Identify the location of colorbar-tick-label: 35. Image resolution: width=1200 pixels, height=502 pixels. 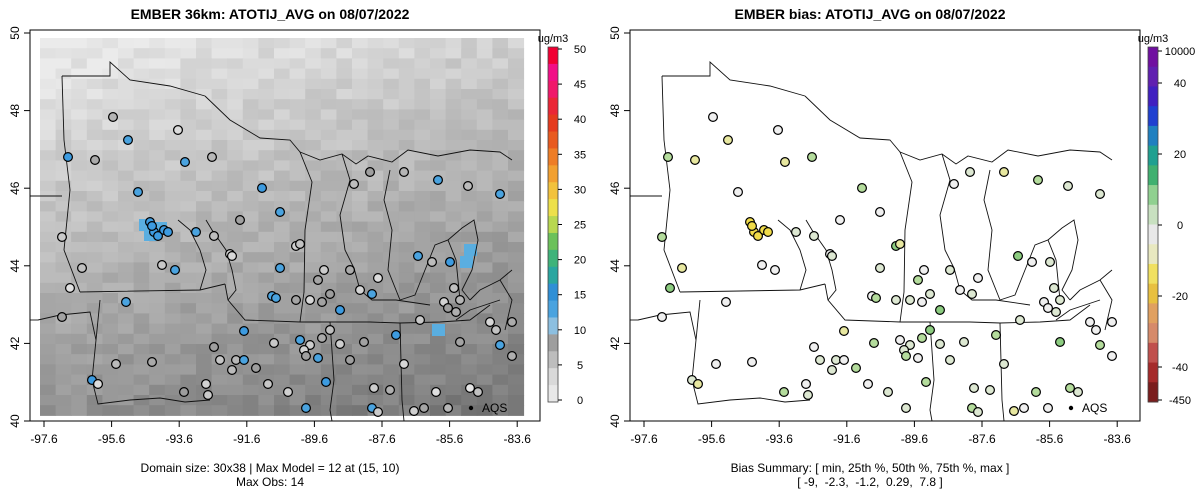
(580, 155).